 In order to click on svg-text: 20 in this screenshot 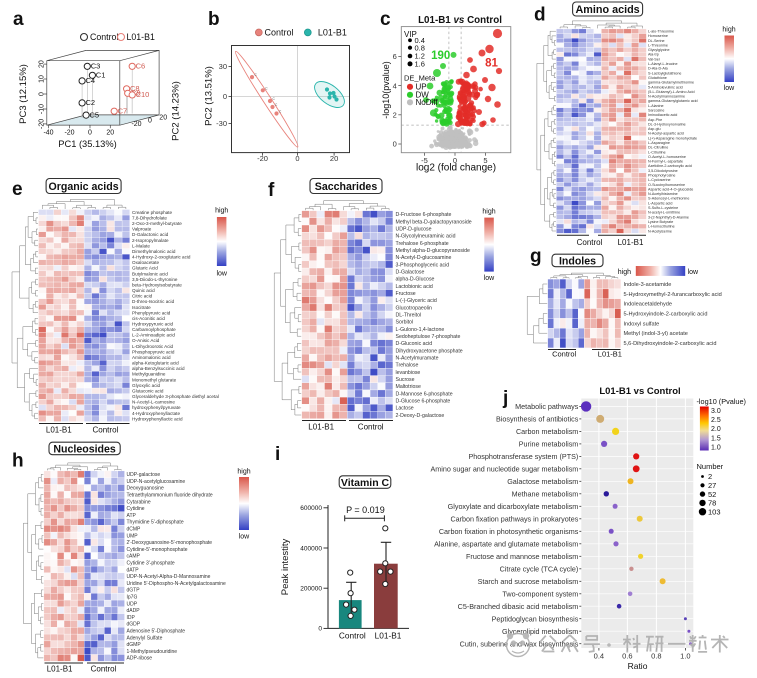, I will do `click(334, 158)`.